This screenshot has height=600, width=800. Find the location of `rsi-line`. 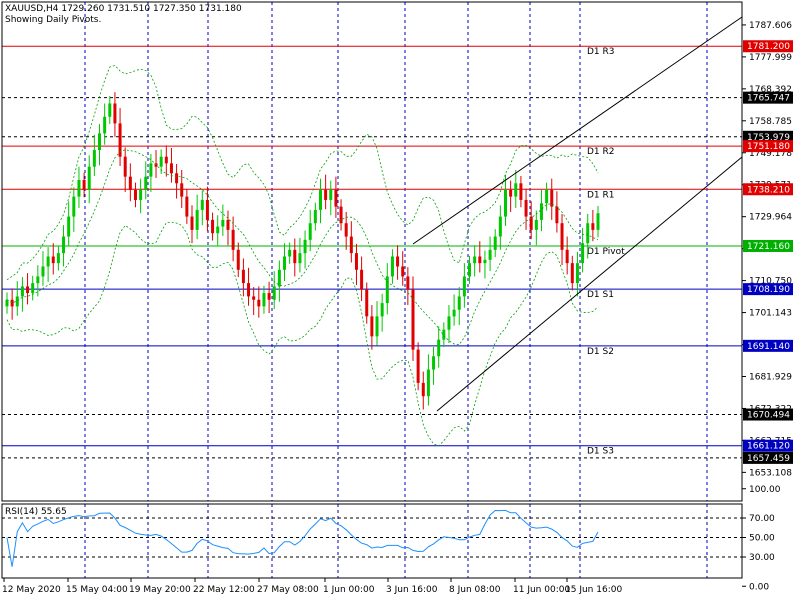

rsi-line is located at coordinates (302, 538).